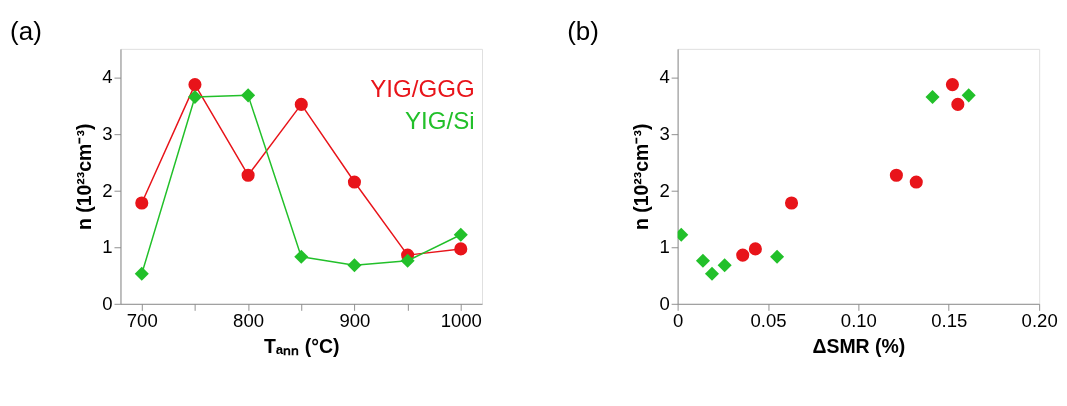  Describe the element at coordinates (461, 321) in the screenshot. I see `x-tick-label: 1000` at that location.